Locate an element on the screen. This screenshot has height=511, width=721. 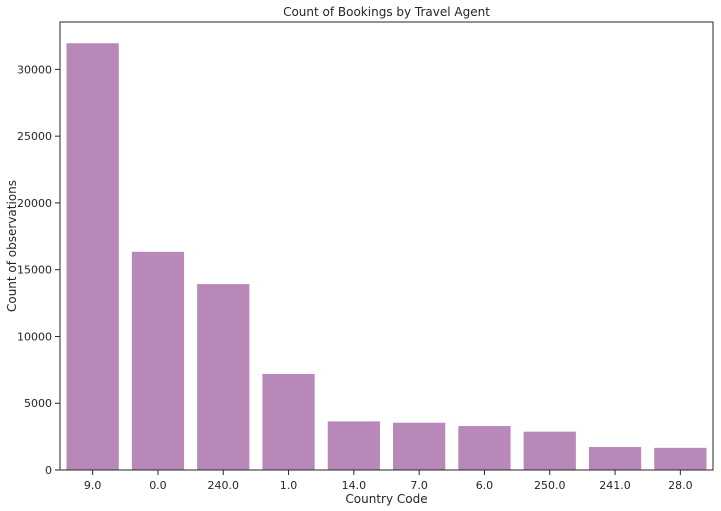
y-axis-label: Count of observations is located at coordinates (12, 246).